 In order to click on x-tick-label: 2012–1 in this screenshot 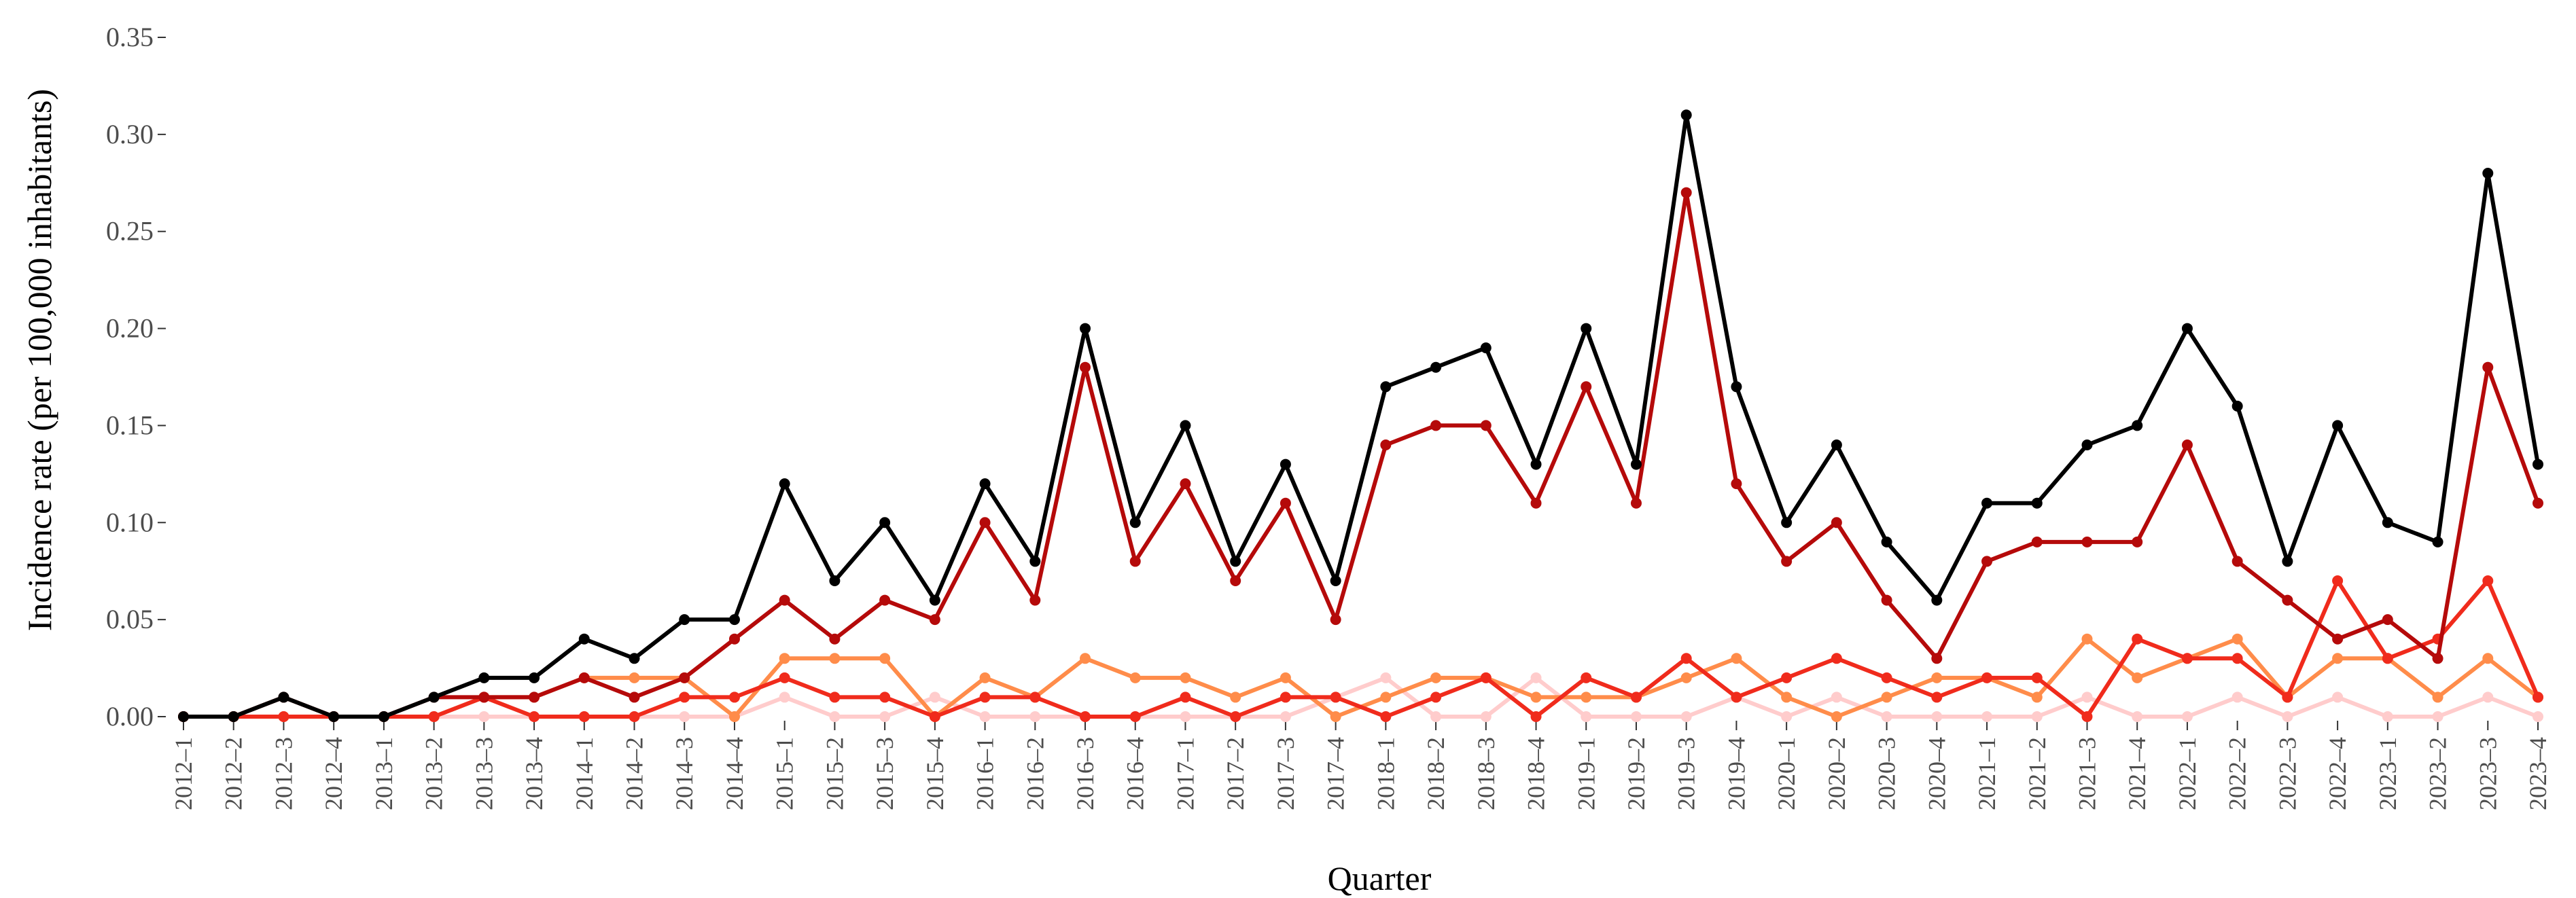, I will do `click(183, 774)`.